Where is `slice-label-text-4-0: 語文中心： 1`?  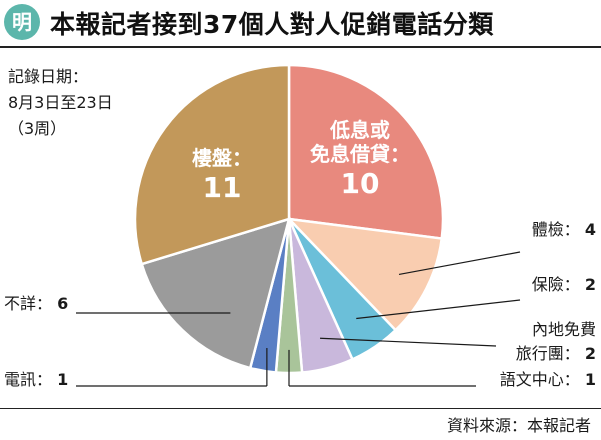
slice-label-text-4-0: 語文中心： 1 is located at coordinates (547, 379).